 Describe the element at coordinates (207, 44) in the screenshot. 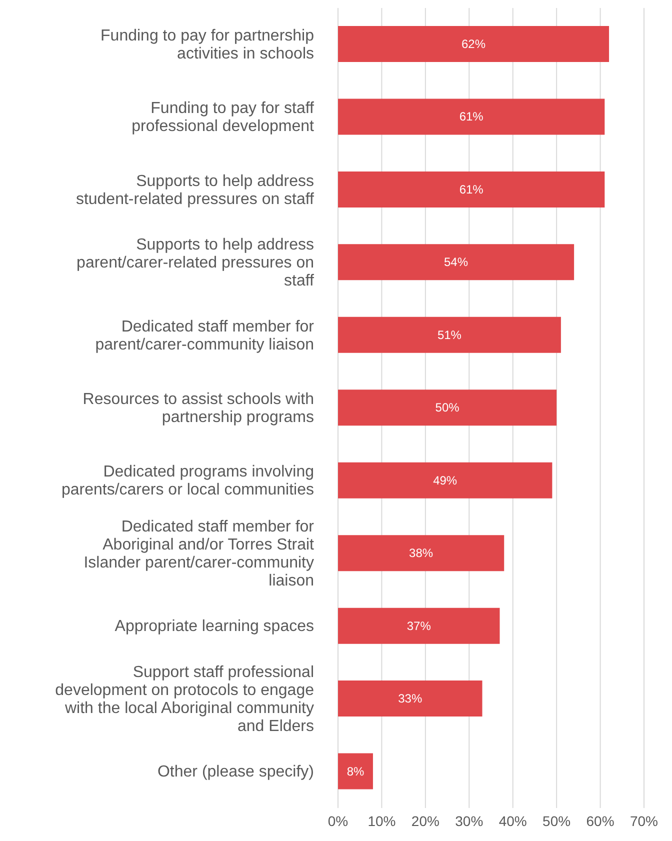

I see `y-tick-label: Funding to pay for partnership activities in schools` at that location.